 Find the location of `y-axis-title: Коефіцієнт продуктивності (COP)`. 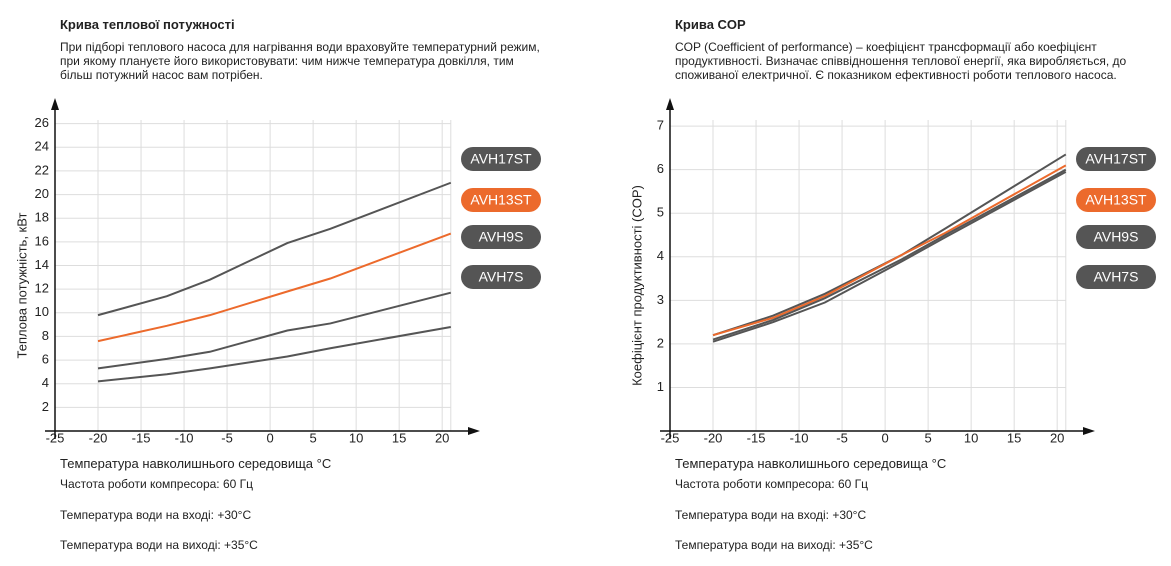

y-axis-title: Коефіцієнт продуктивності (COP) is located at coordinates (636, 285).